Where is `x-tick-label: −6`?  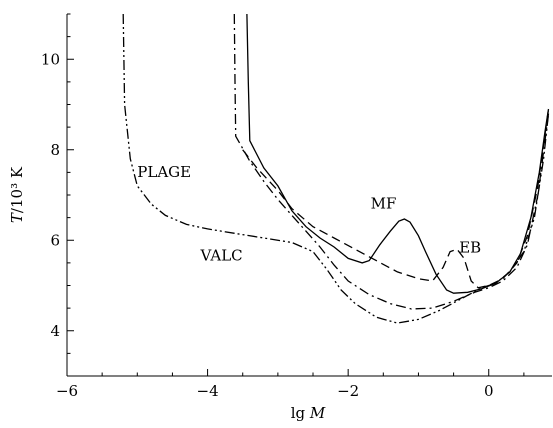
x-tick-label: −6 is located at coordinates (67, 391).